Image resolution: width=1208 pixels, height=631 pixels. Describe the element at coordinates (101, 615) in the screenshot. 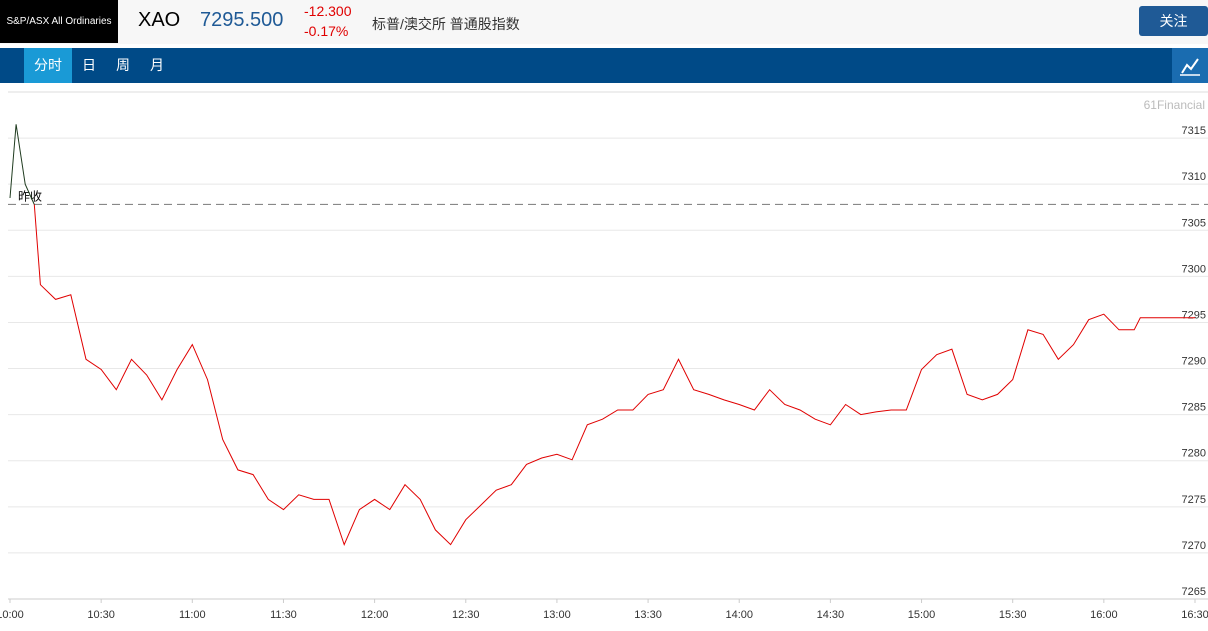

I see `x-tick-label: 10:30` at that location.